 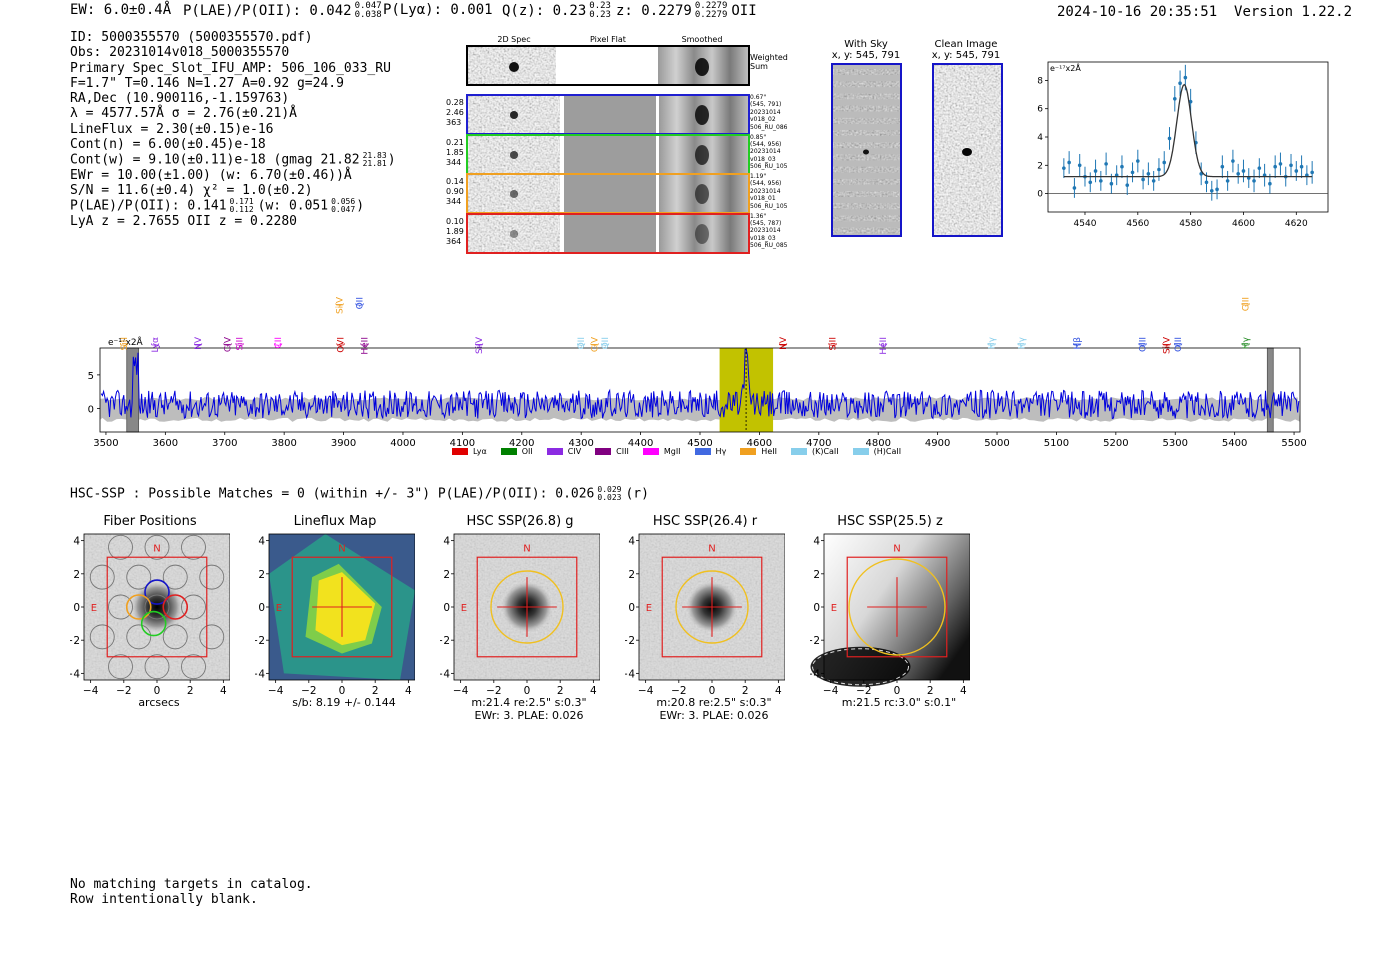 I want to click on x-tick-label: 4540, so click(x=1085, y=224).